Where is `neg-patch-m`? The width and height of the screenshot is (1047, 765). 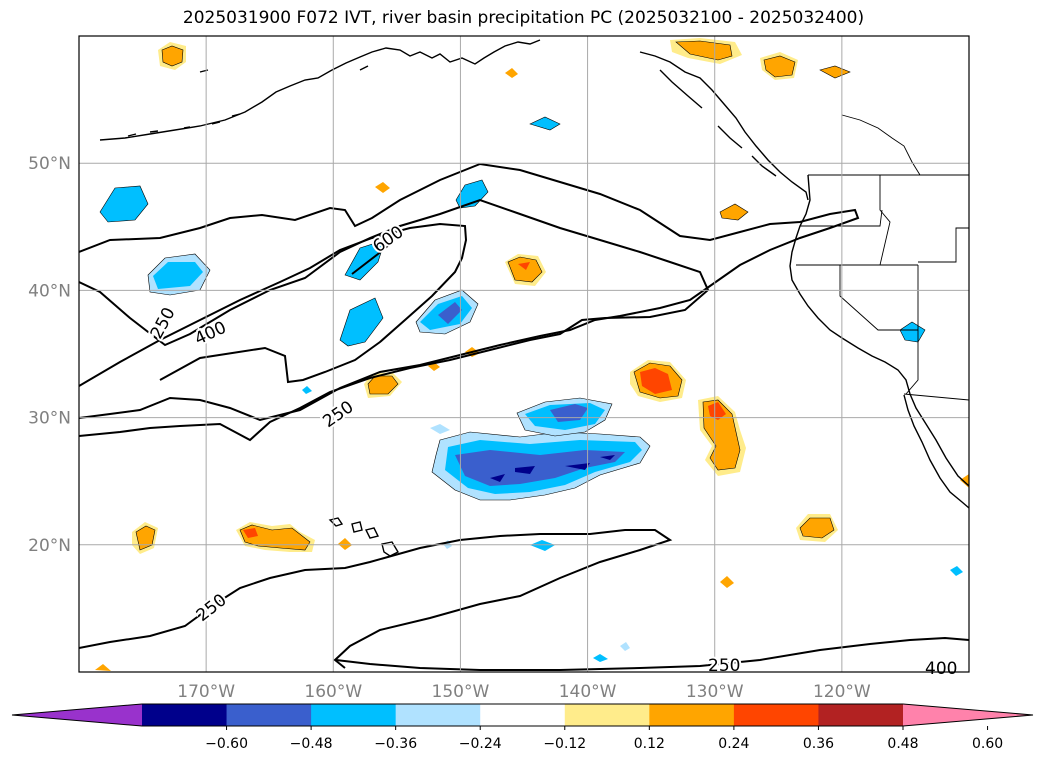
neg-patch-m is located at coordinates (625, 646).